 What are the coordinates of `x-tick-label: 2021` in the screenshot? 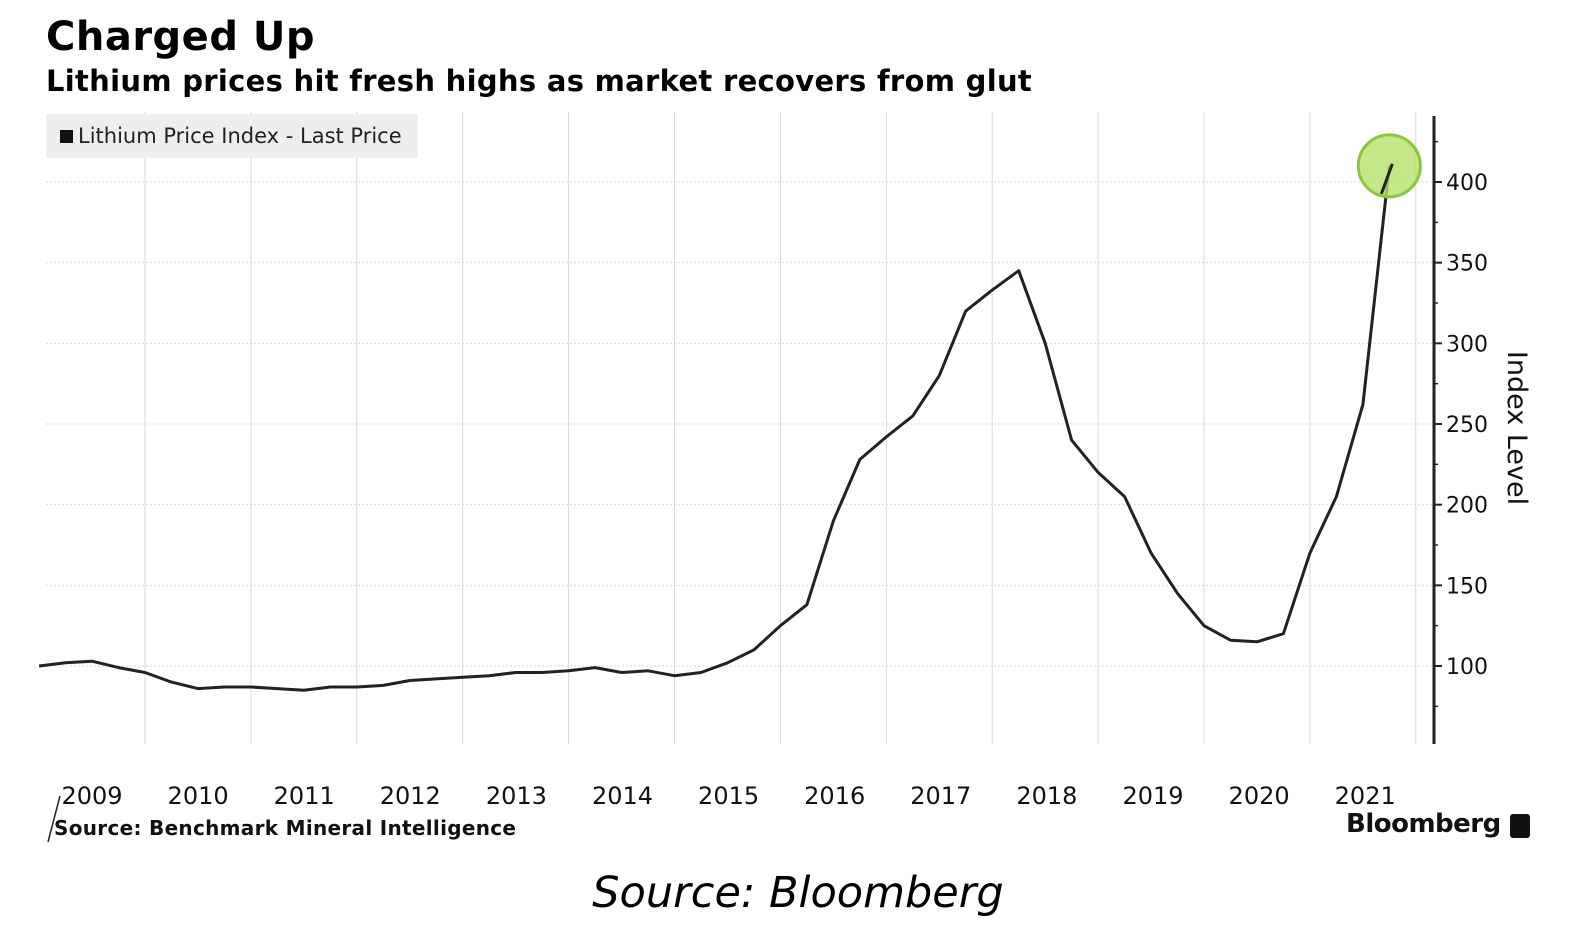 It's located at (1365, 796).